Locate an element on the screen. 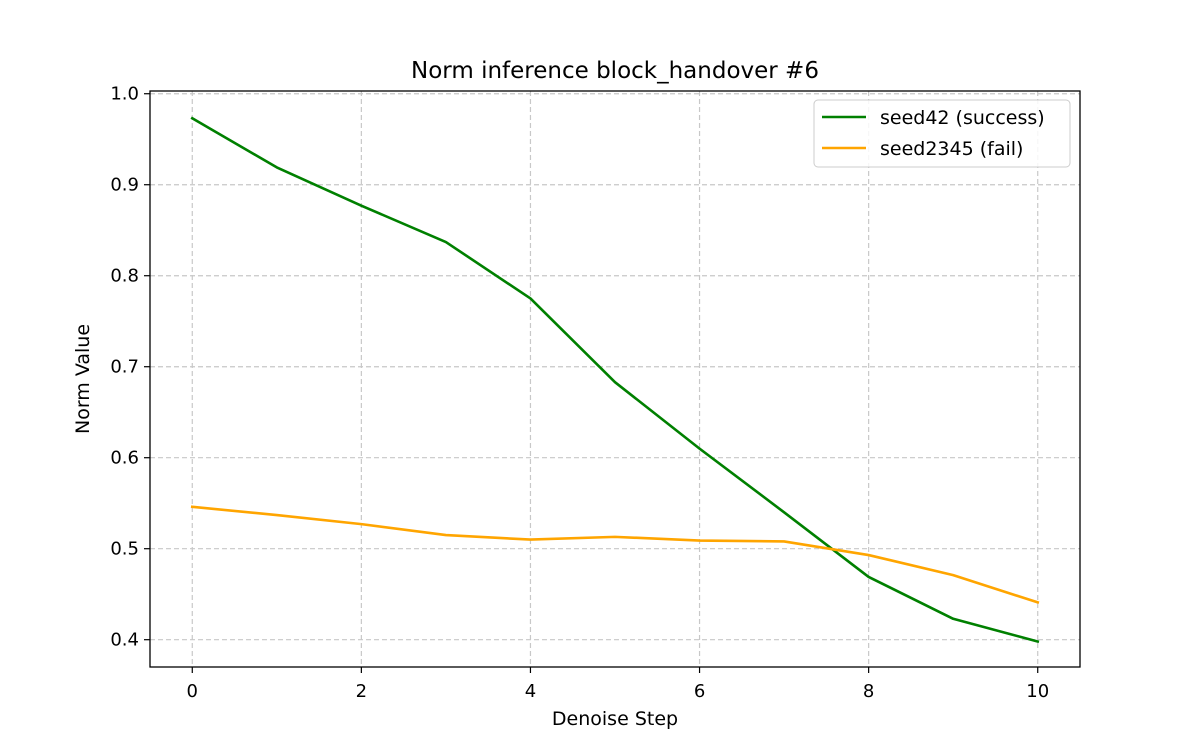 The image size is (1200, 750). x-tick-label: 10 is located at coordinates (1037, 691).